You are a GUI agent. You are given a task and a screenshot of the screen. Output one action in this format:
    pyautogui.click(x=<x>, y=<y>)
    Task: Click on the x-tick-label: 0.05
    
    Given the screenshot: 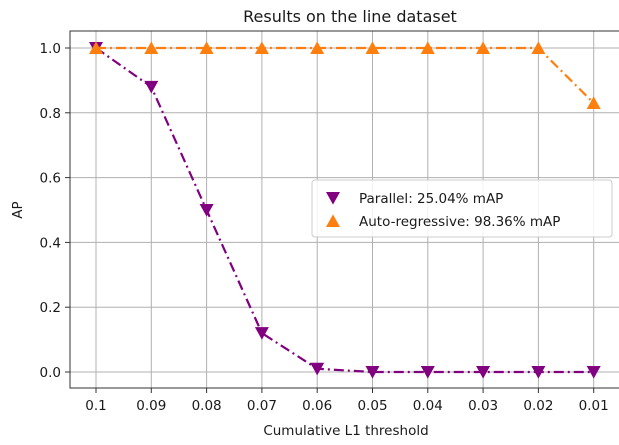 What is the action you would take?
    pyautogui.click(x=372, y=406)
    